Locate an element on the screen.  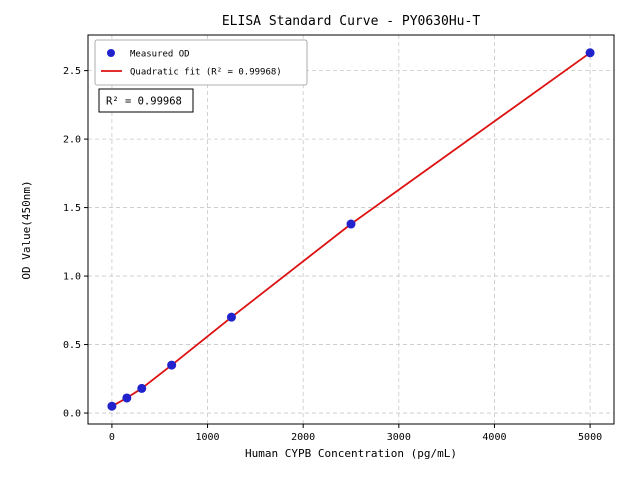
y-tick-label: 2.0 is located at coordinates (72, 140).